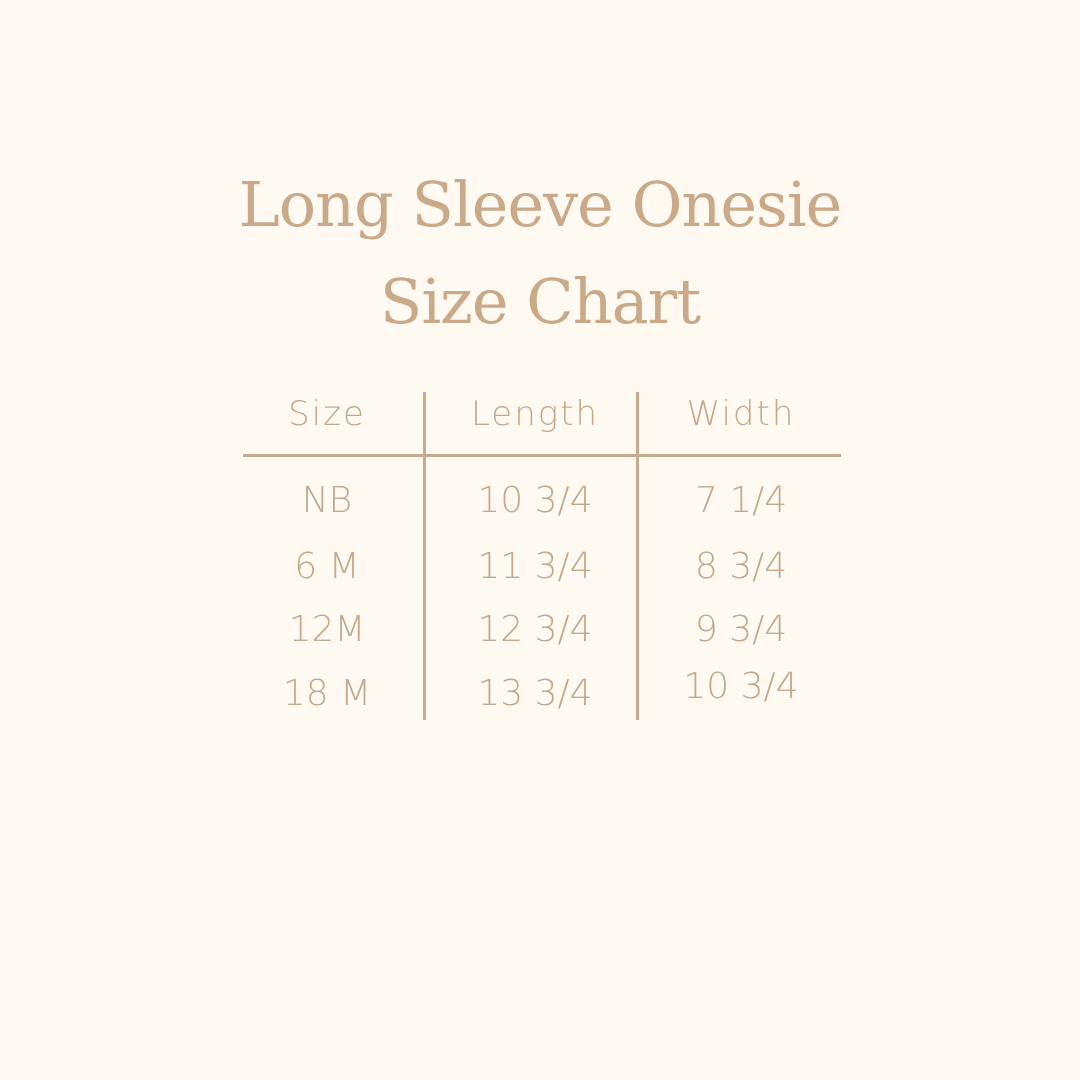  Describe the element at coordinates (535, 629) in the screenshot. I see `table-cell: 12 3/4` at that location.